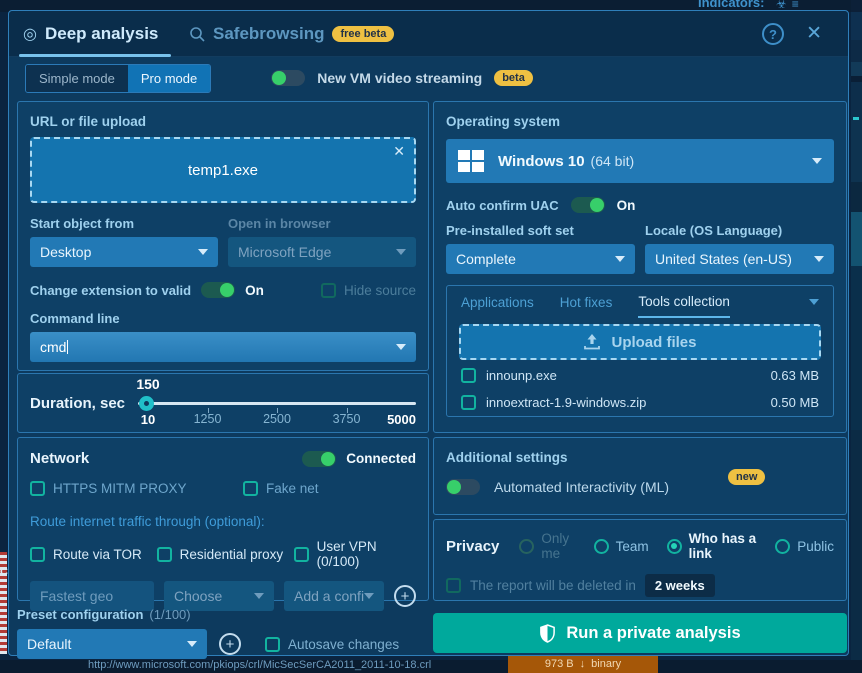 This screenshot has height=673, width=862. Describe the element at coordinates (288, 78) in the screenshot. I see `vm-streaming-toggle` at that location.